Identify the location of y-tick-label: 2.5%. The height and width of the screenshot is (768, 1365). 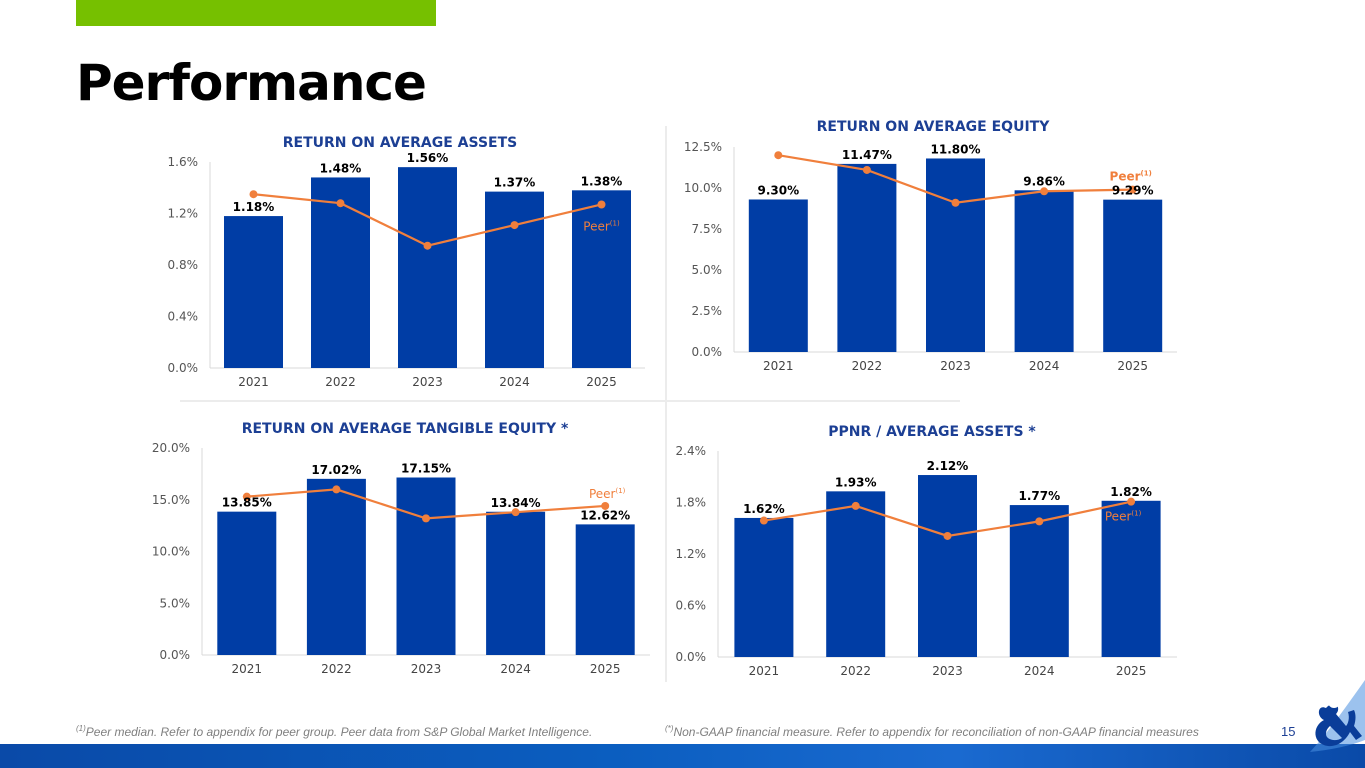
(707, 311).